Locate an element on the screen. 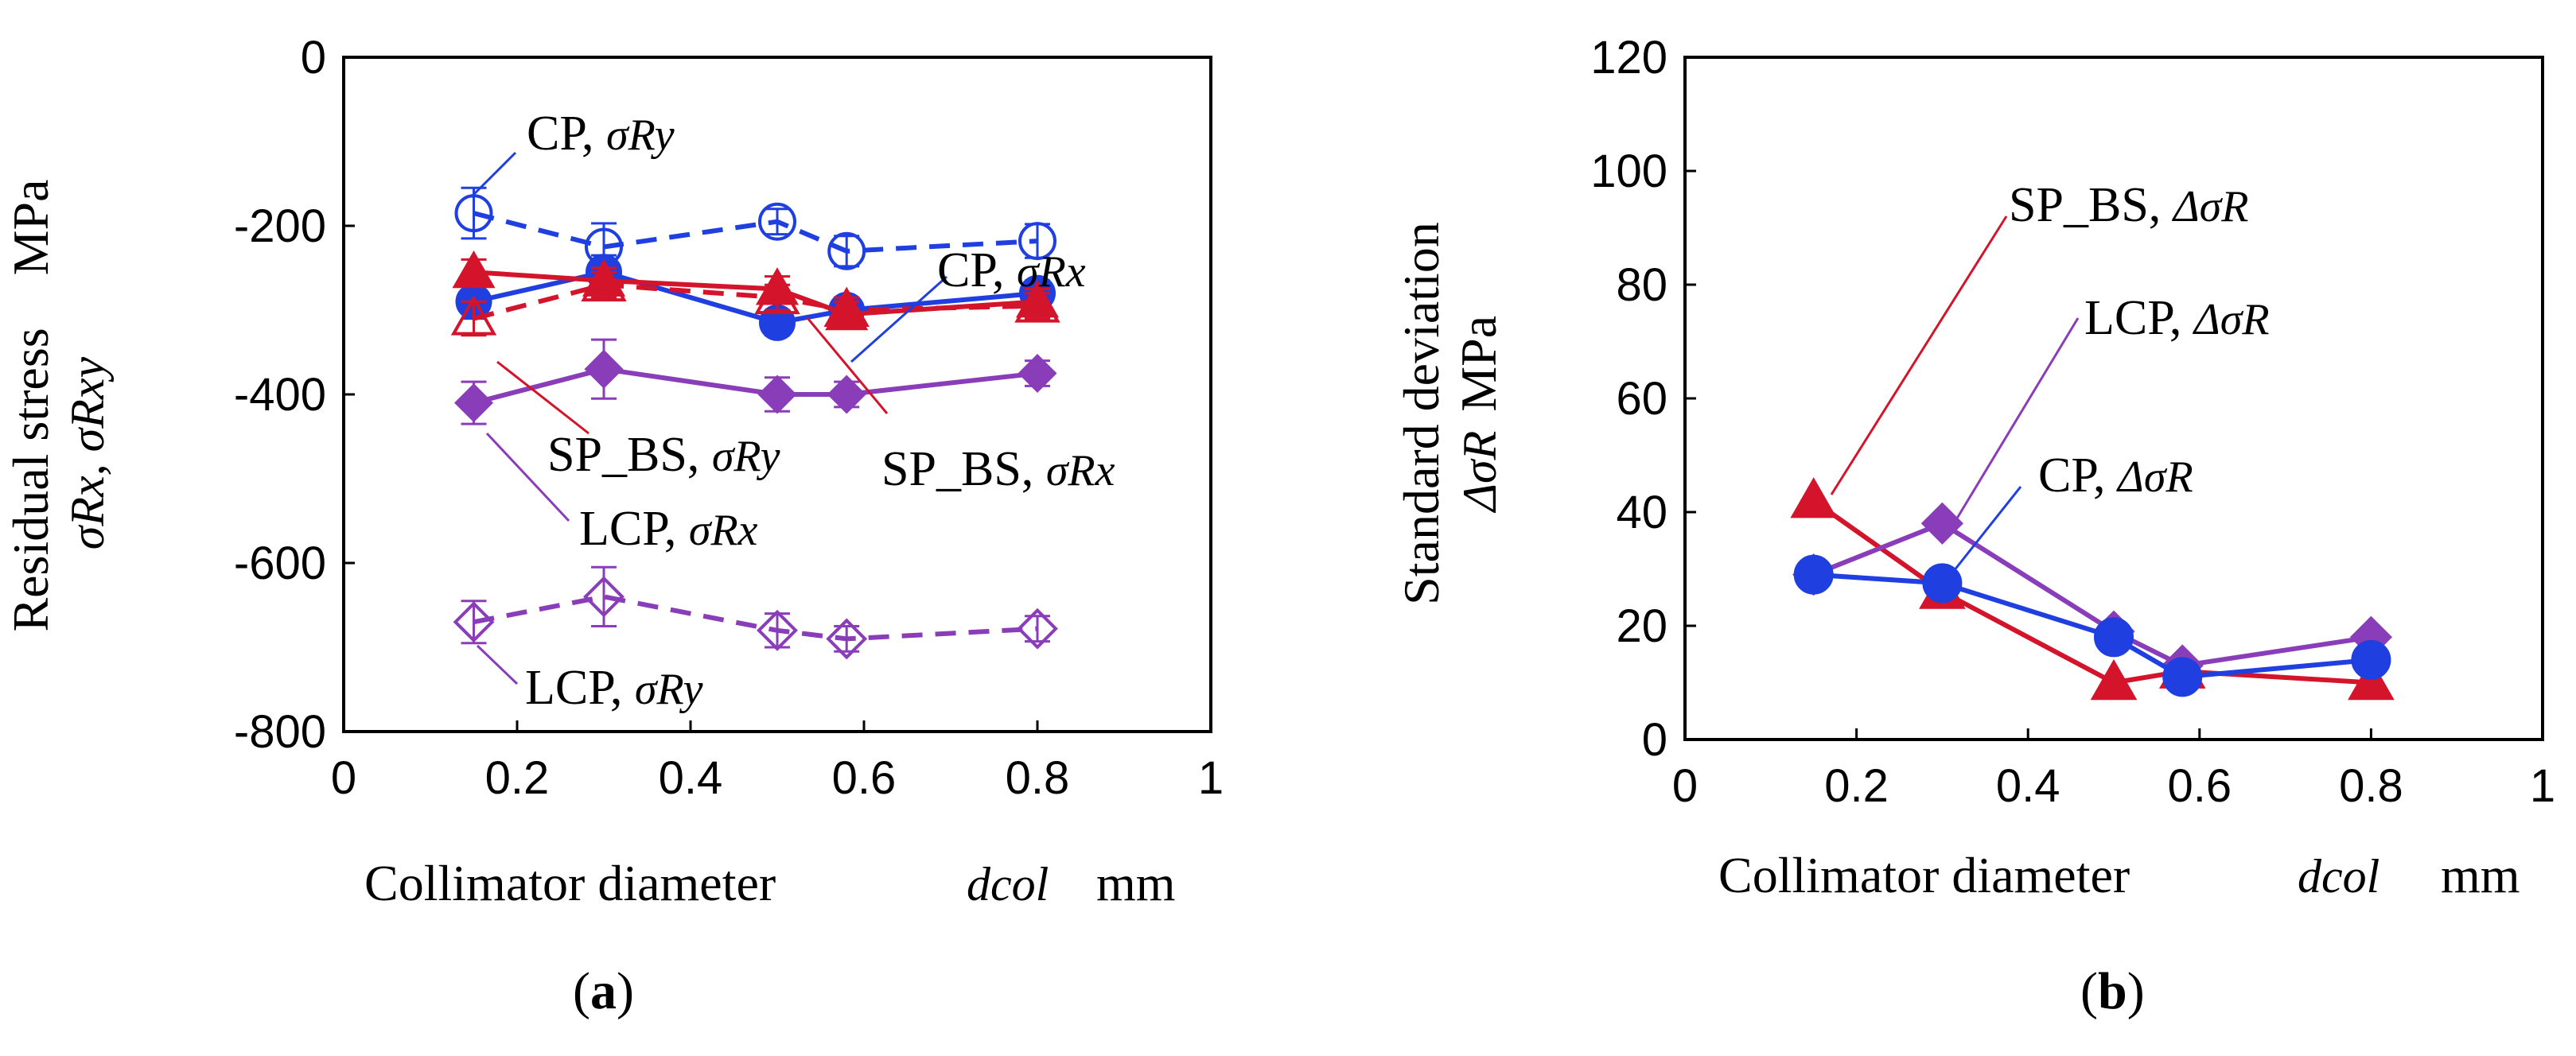  chart-b-ylabel-line2-group: ΔσR MPa is located at coordinates (1479, 414).